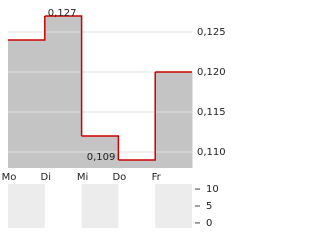  What do you see at coordinates (211, 112) in the screenshot?
I see `y-tick-label: 0,115` at bounding box center [211, 112].